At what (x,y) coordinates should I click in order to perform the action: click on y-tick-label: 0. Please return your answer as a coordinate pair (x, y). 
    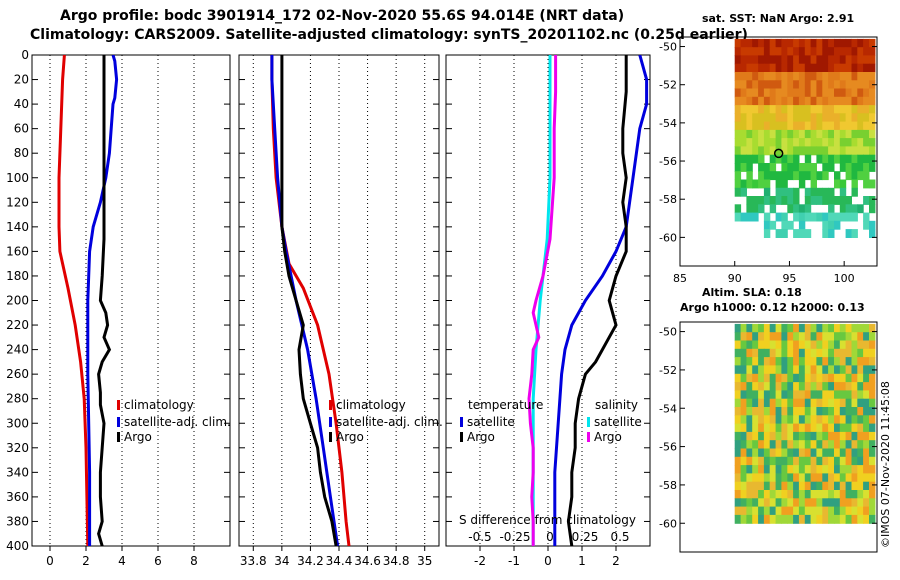
    Looking at the image, I should click on (25, 55).